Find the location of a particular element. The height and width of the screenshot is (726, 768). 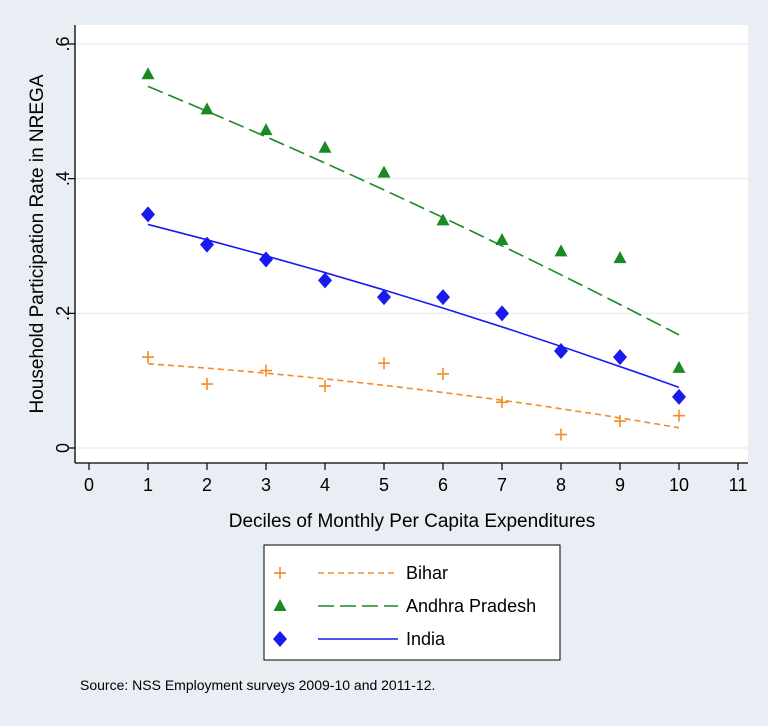

legend-items: Bihar Andhra Pradesh India is located at coordinates (404, 606).